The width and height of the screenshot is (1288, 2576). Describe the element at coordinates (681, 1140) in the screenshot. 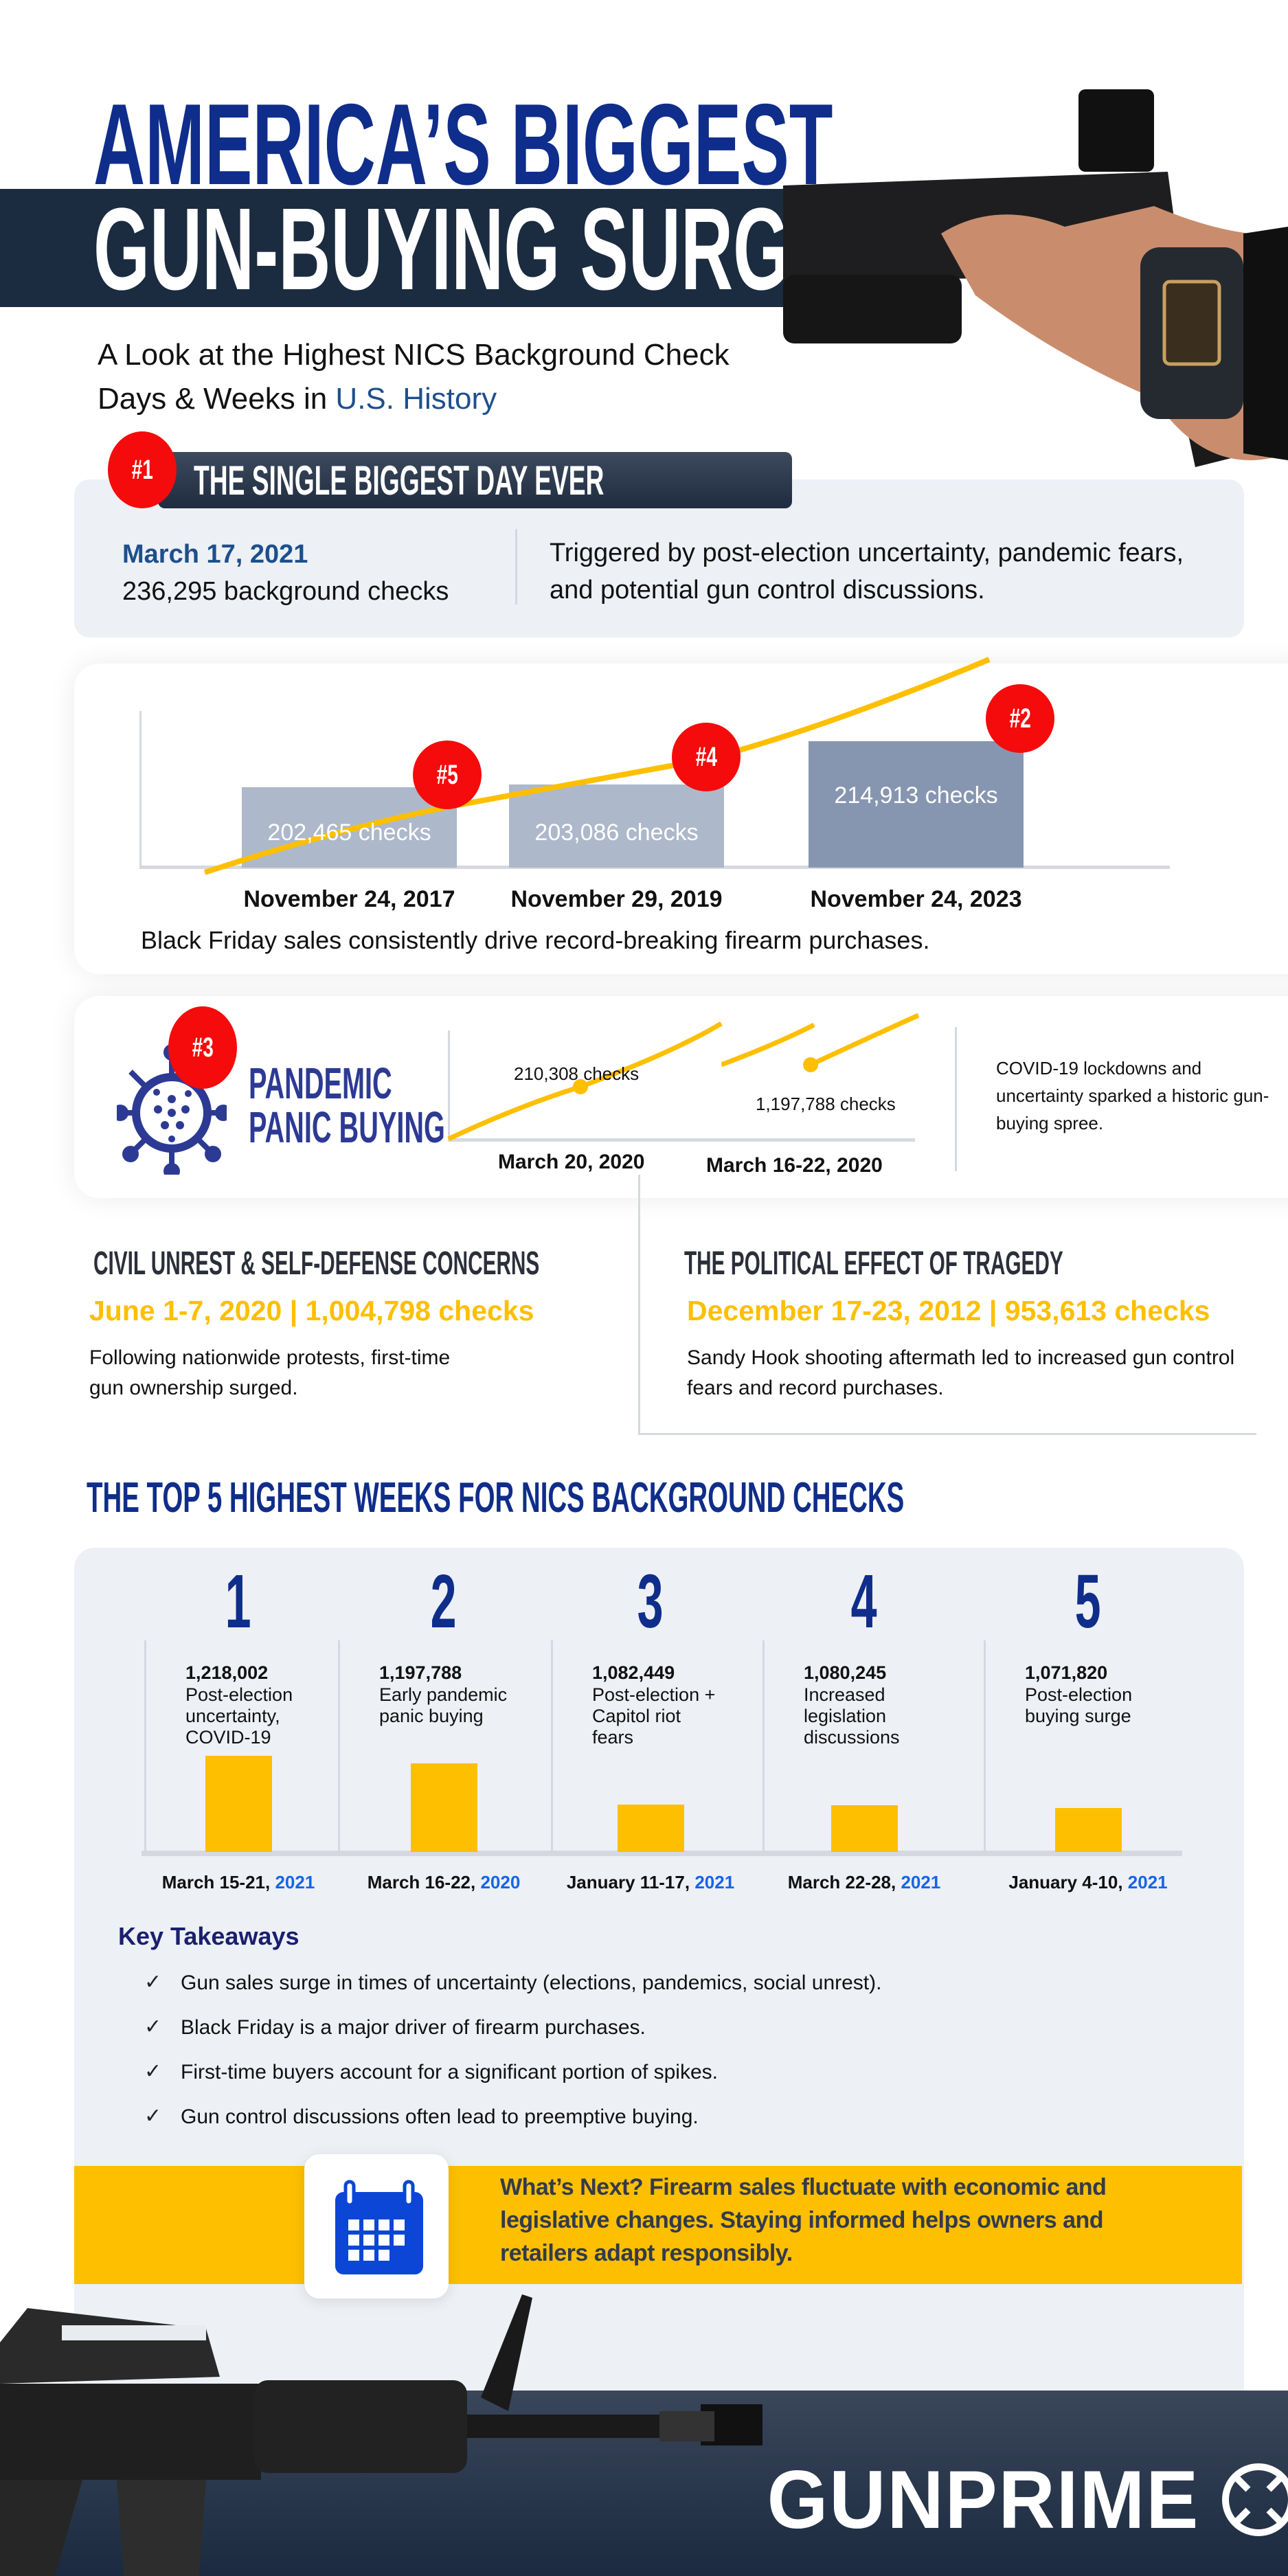

I see `pandemic-chart-x-axis` at that location.